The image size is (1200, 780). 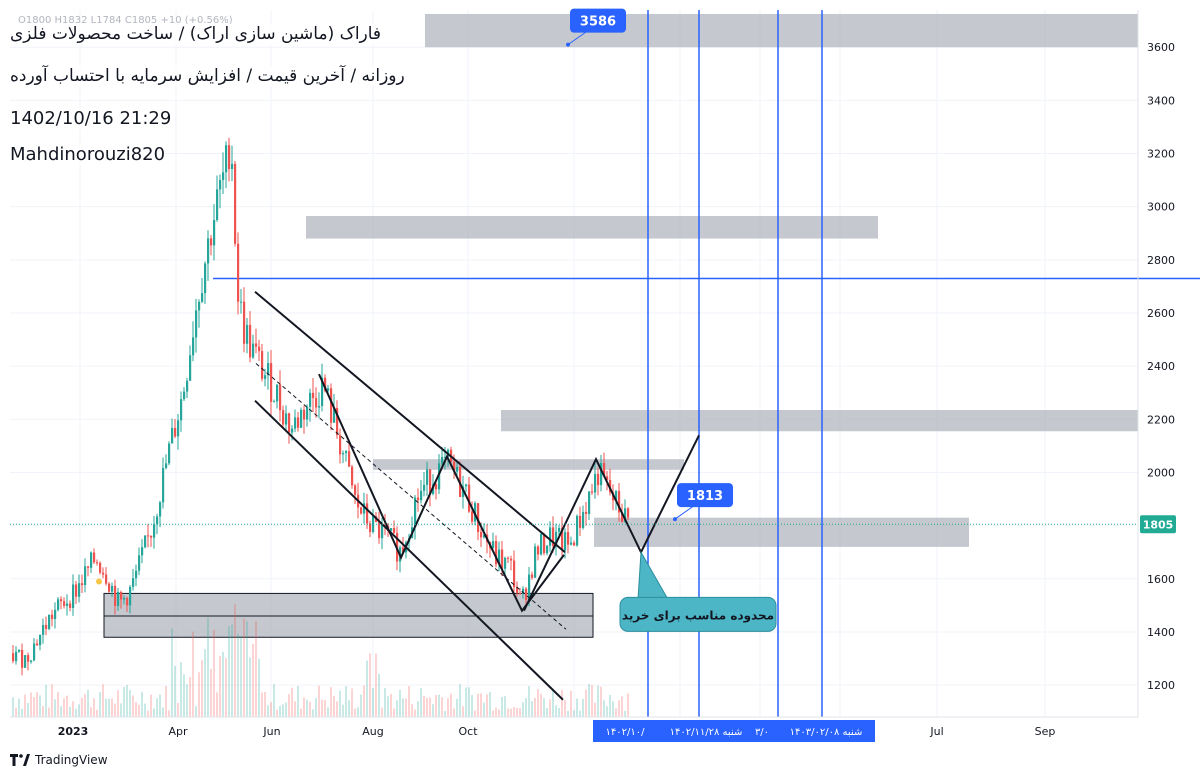 I want to click on volume-bars, so click(x=320, y=660).